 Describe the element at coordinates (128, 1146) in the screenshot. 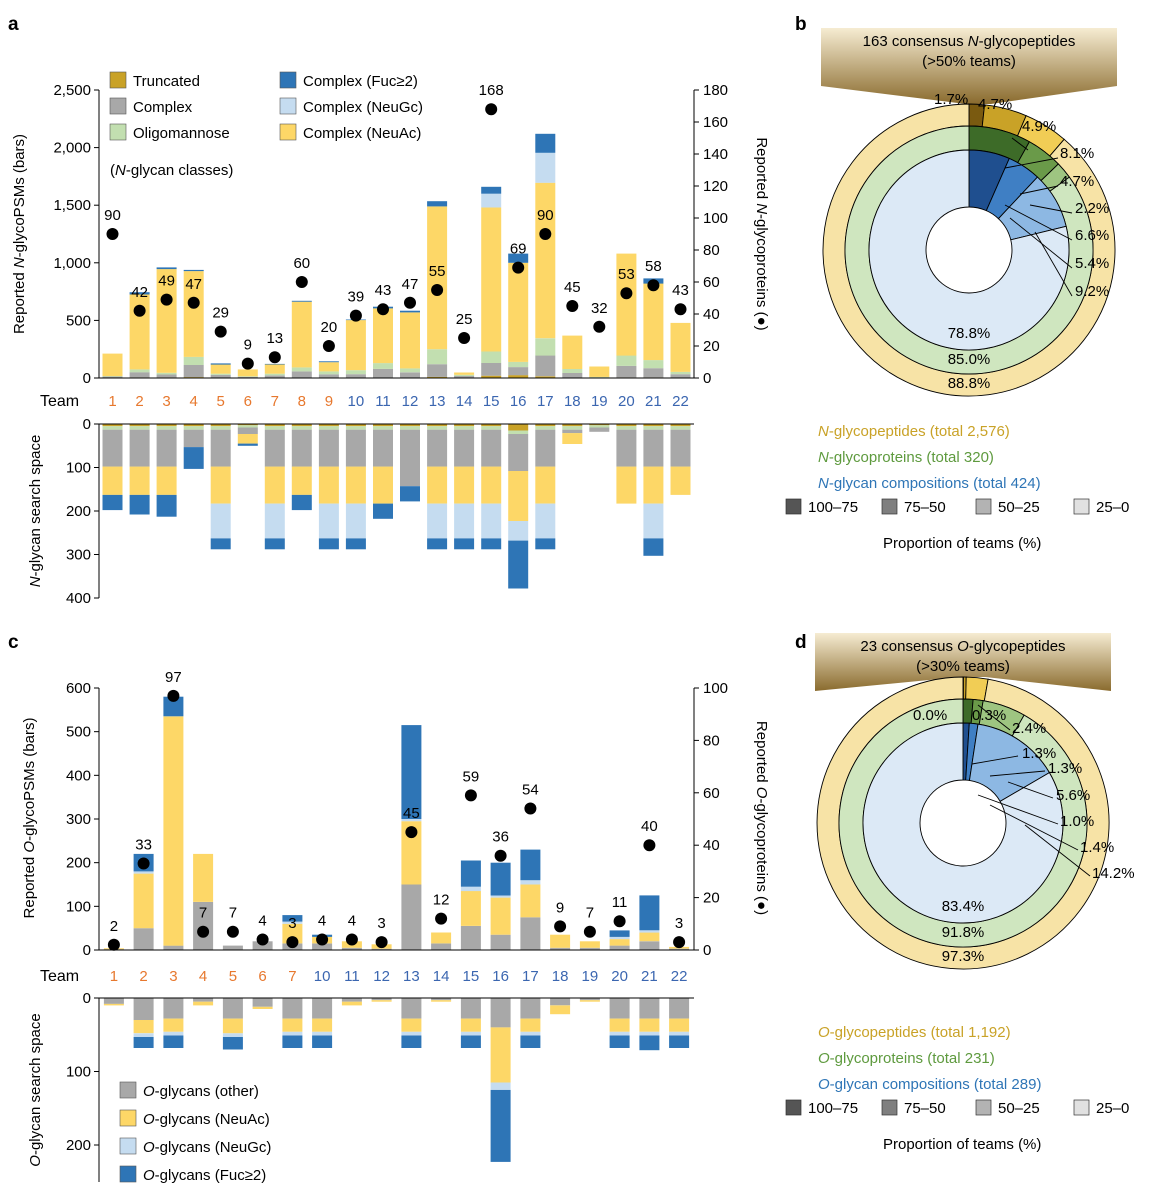

I see `legend-swatch-o-glycans-neugc` at that location.